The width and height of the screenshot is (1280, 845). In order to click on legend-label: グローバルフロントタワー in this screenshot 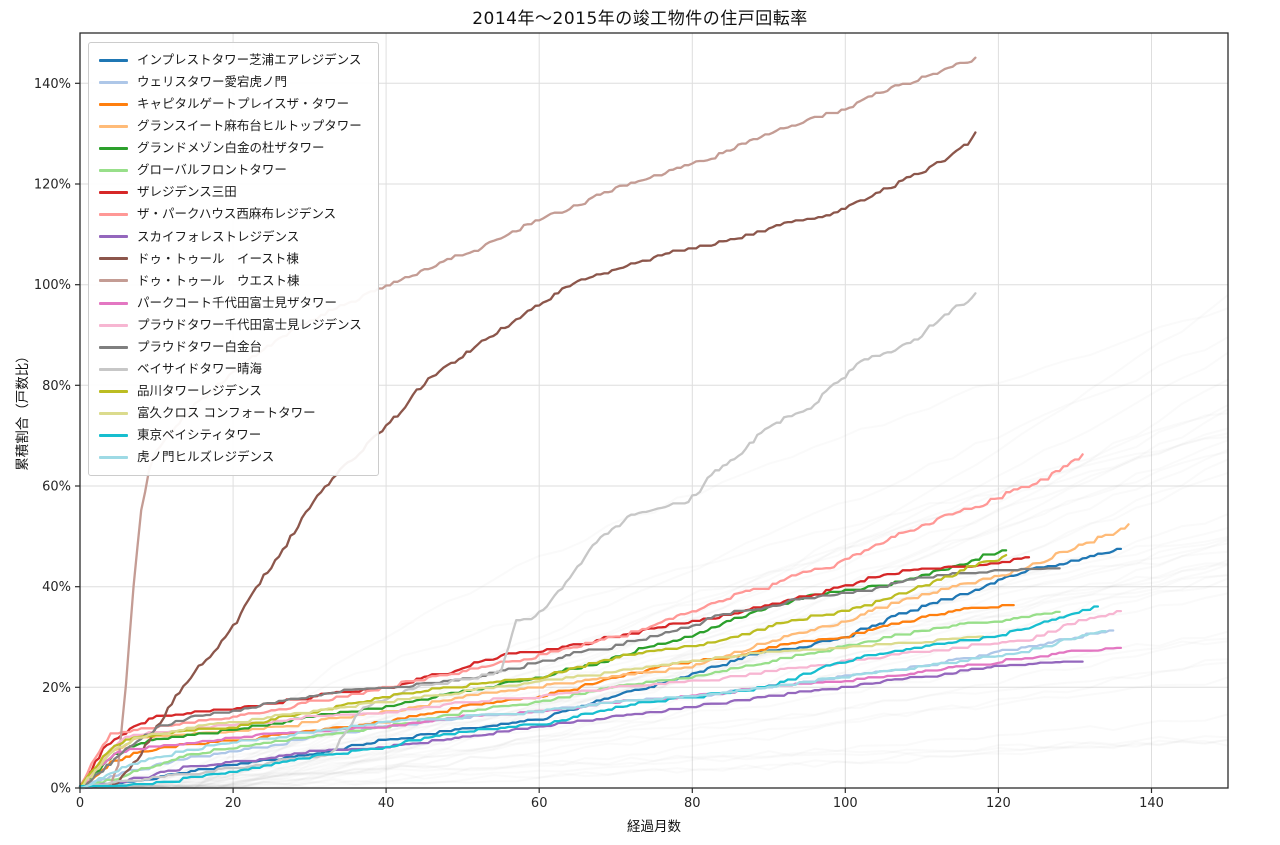, I will do `click(212, 170)`.